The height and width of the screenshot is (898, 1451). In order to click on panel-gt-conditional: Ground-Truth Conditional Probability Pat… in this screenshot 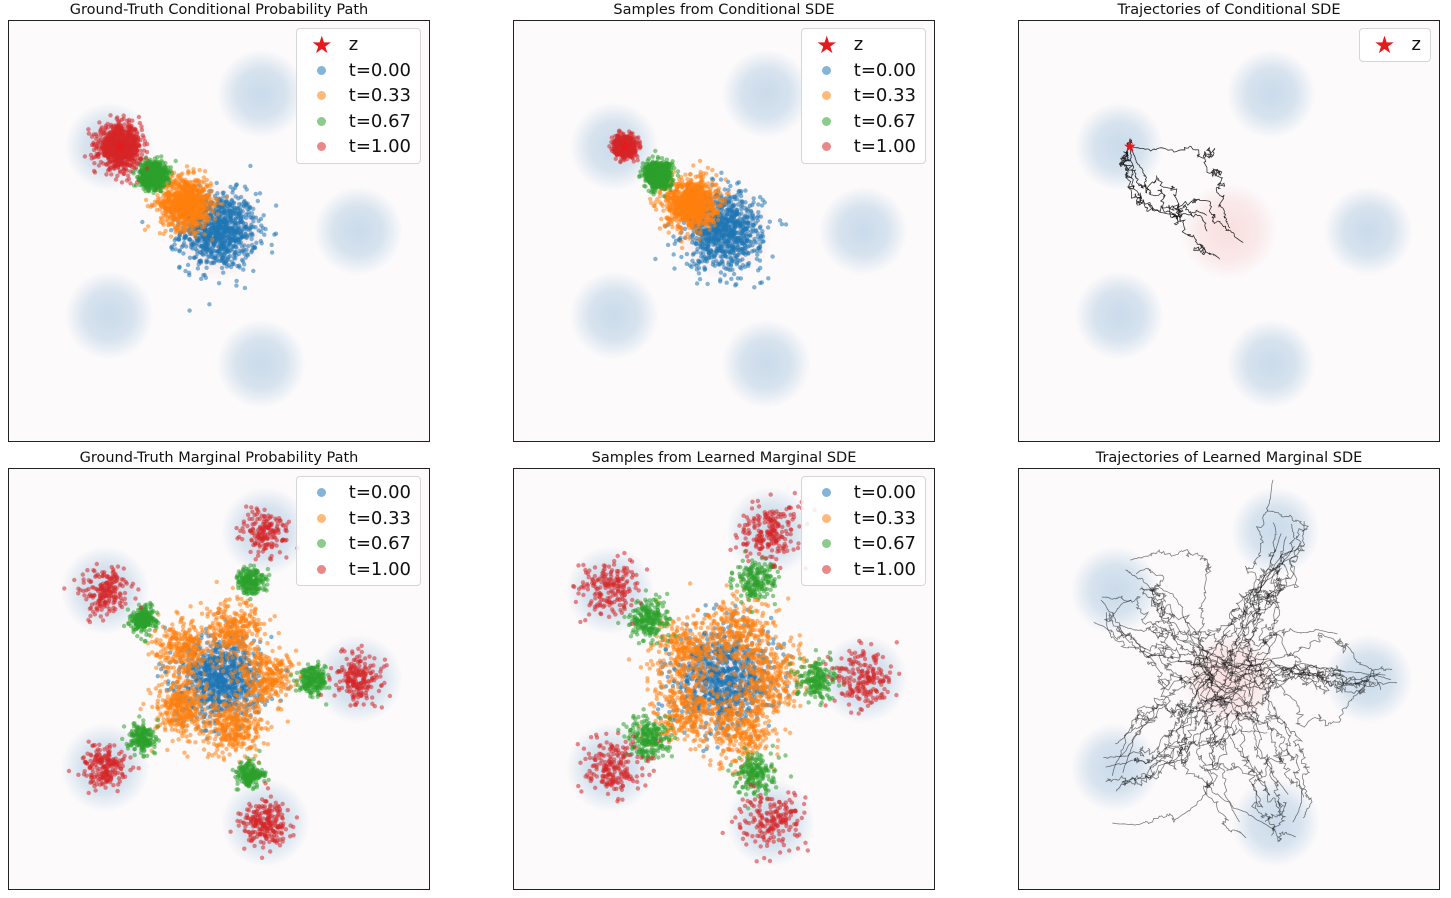, I will do `click(219, 221)`.